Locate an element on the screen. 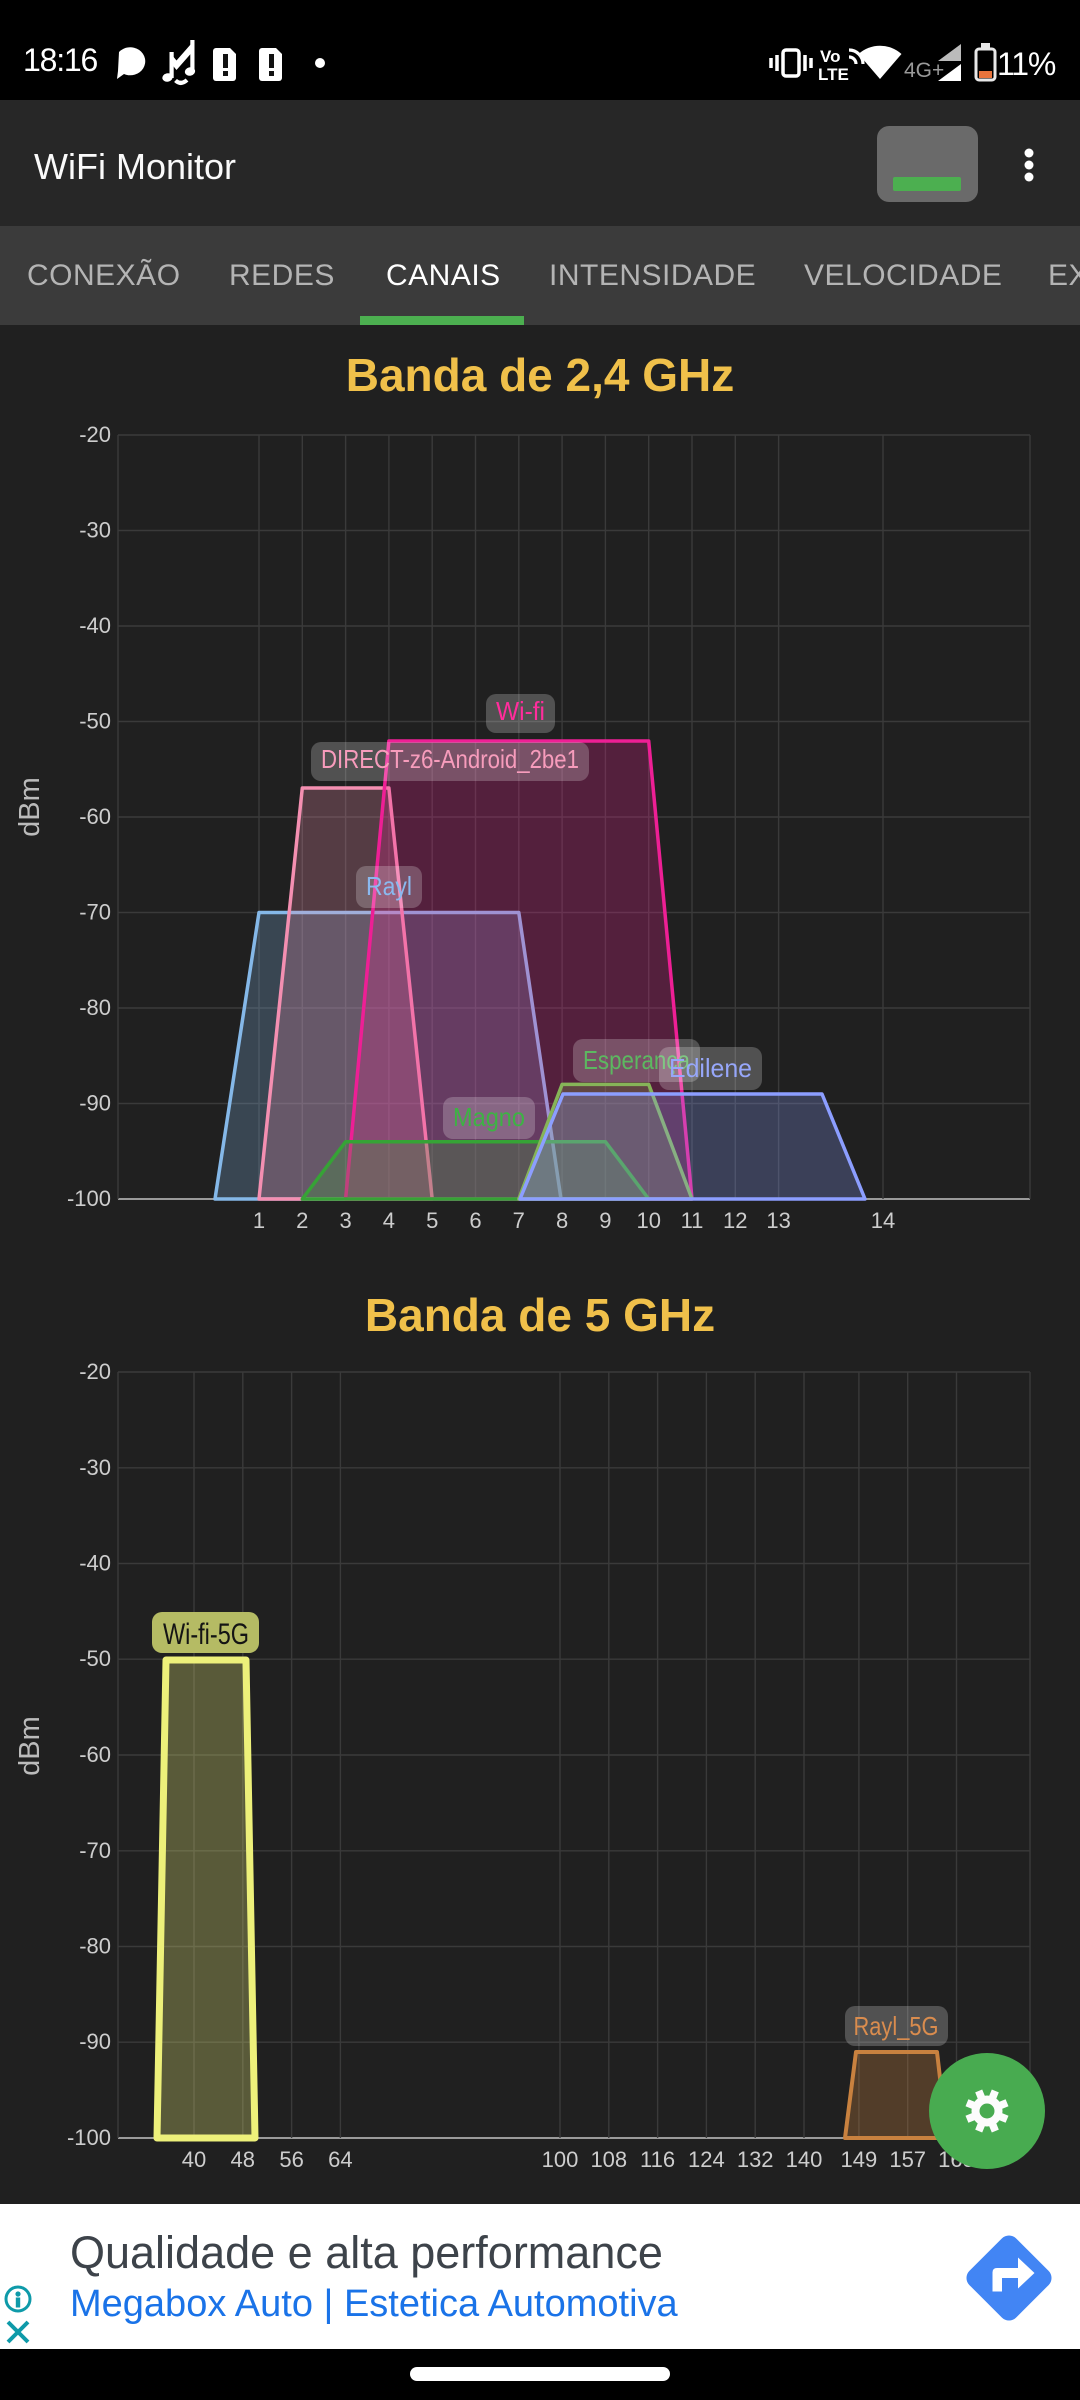 This screenshot has width=1080, height=2400. svg-text: Esperança is located at coordinates (636, 1060).